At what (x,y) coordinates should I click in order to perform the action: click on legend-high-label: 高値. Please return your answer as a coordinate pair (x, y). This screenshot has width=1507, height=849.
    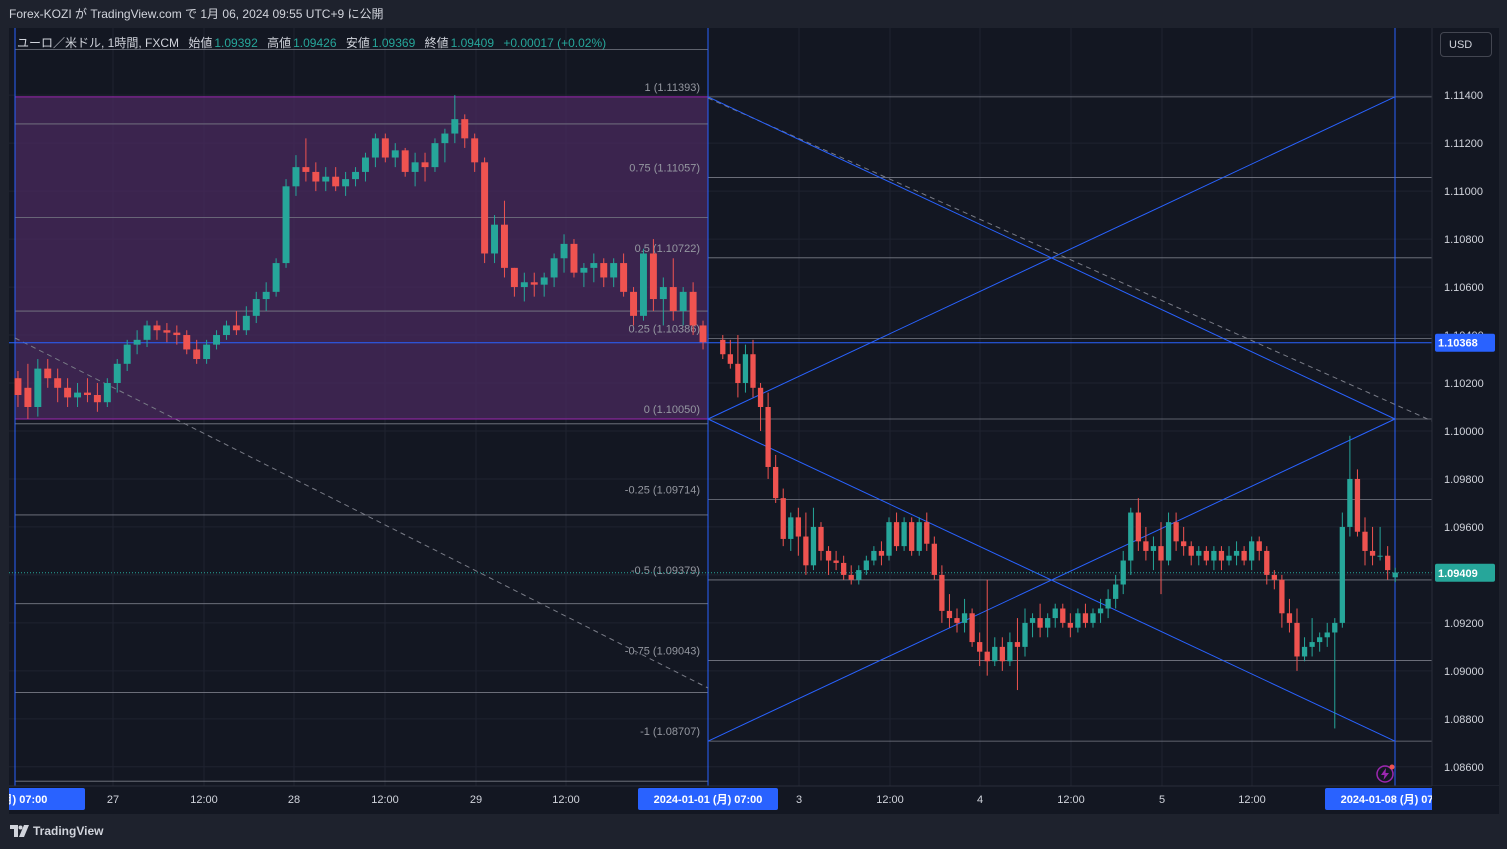
    Looking at the image, I should click on (279, 43).